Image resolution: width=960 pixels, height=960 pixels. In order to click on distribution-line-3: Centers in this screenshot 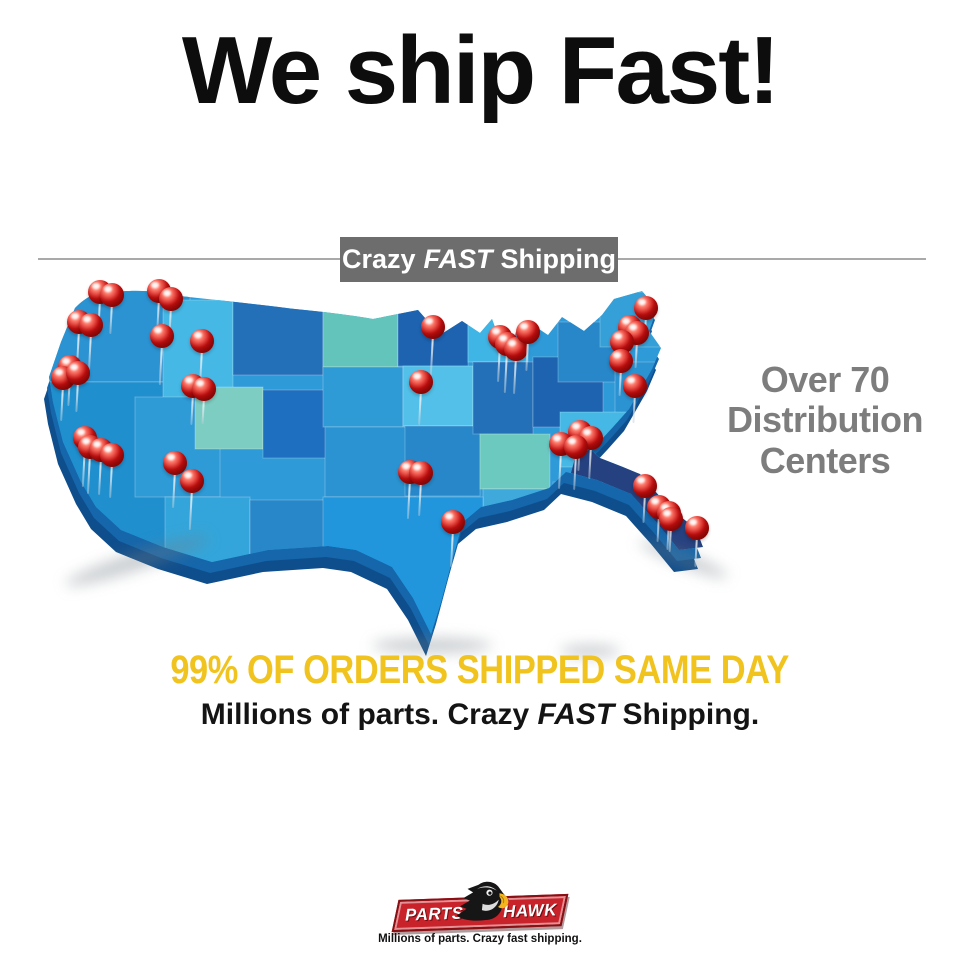, I will do `click(825, 460)`.